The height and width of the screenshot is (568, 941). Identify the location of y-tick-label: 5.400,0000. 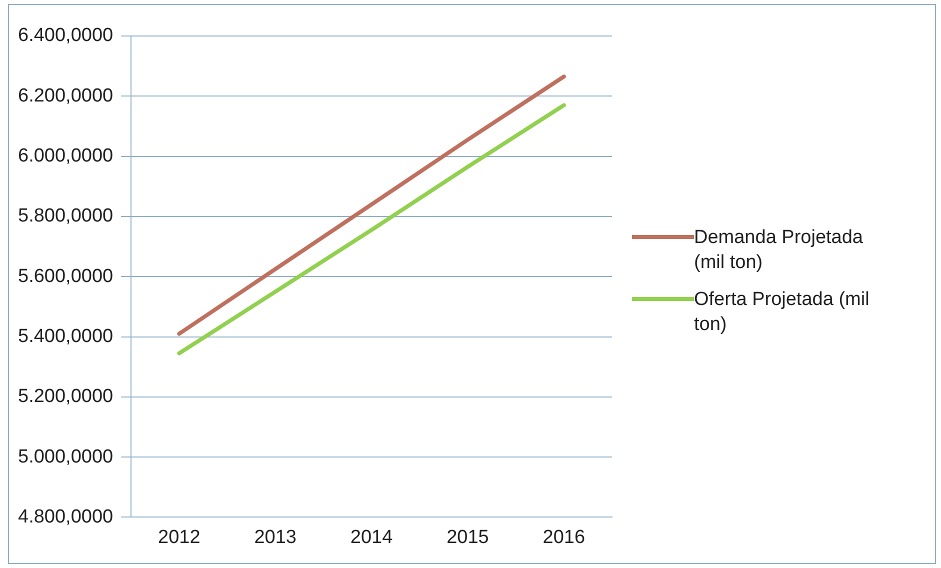
(66, 336).